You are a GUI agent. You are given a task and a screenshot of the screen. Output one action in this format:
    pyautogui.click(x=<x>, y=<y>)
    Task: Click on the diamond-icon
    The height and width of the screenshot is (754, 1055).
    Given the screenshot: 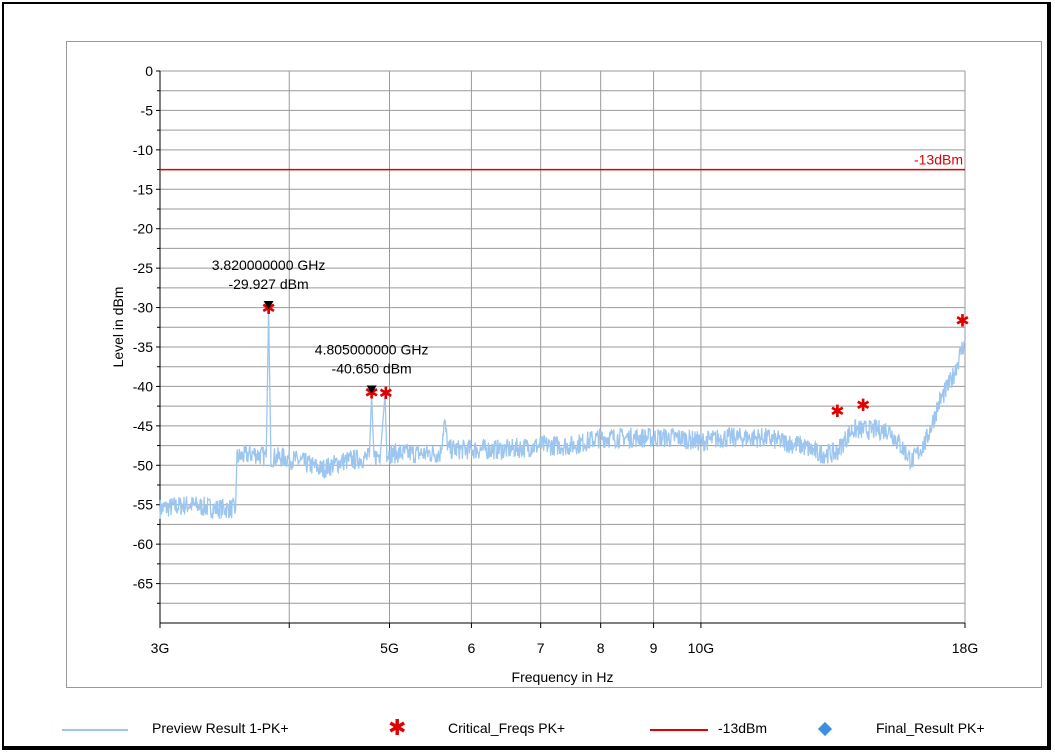 What is the action you would take?
    pyautogui.click(x=825, y=729)
    